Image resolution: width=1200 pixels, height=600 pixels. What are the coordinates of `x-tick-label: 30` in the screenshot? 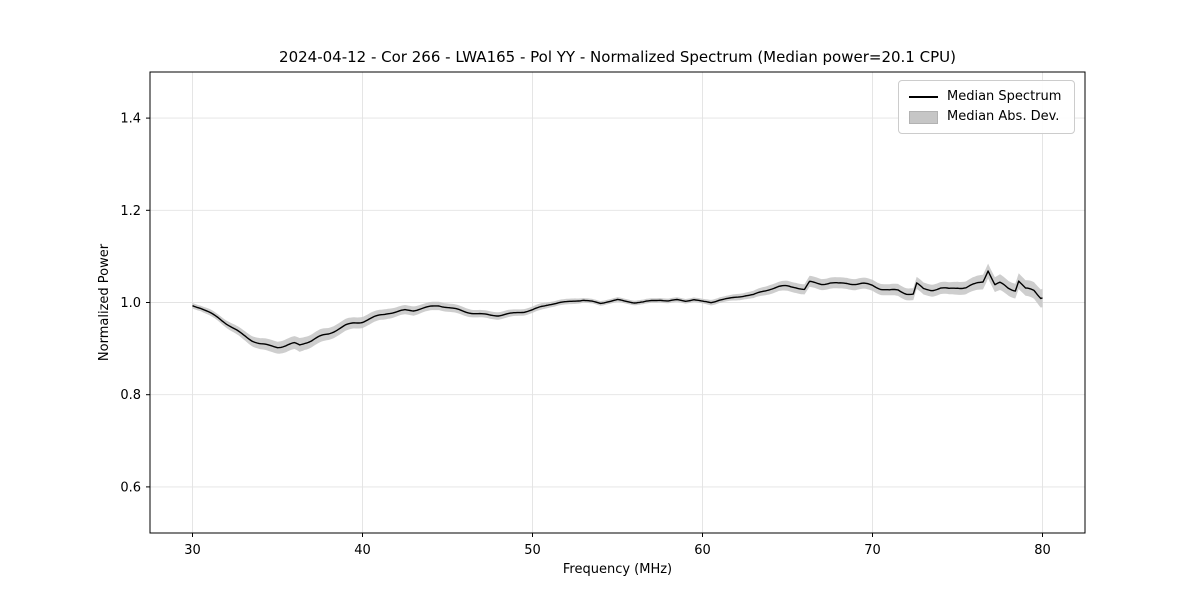 It's located at (192, 550).